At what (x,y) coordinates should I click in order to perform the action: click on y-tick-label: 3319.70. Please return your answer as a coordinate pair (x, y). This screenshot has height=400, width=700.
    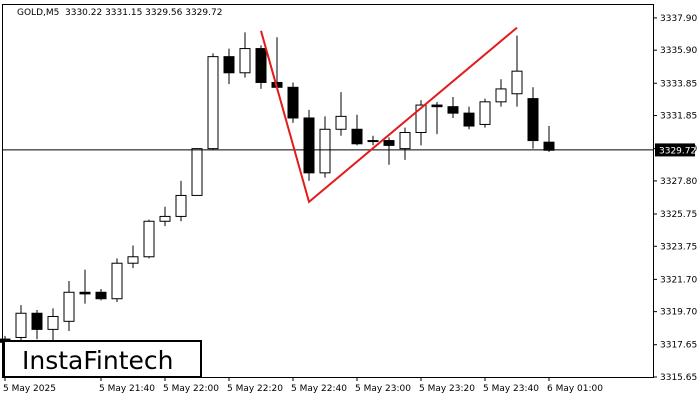
    Looking at the image, I should click on (678, 313).